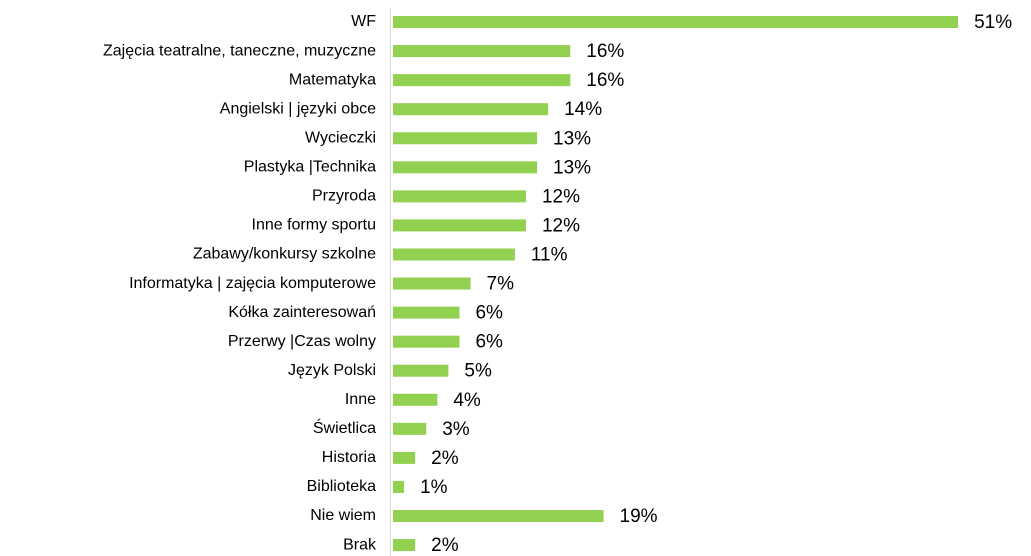  I want to click on category-label: Przerwy |Czas wolny, so click(302, 341).